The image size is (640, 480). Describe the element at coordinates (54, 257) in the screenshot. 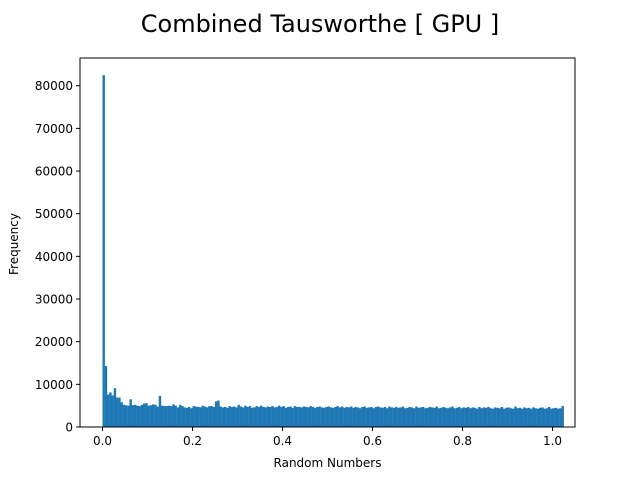

I see `y-tick-label: 40000` at that location.